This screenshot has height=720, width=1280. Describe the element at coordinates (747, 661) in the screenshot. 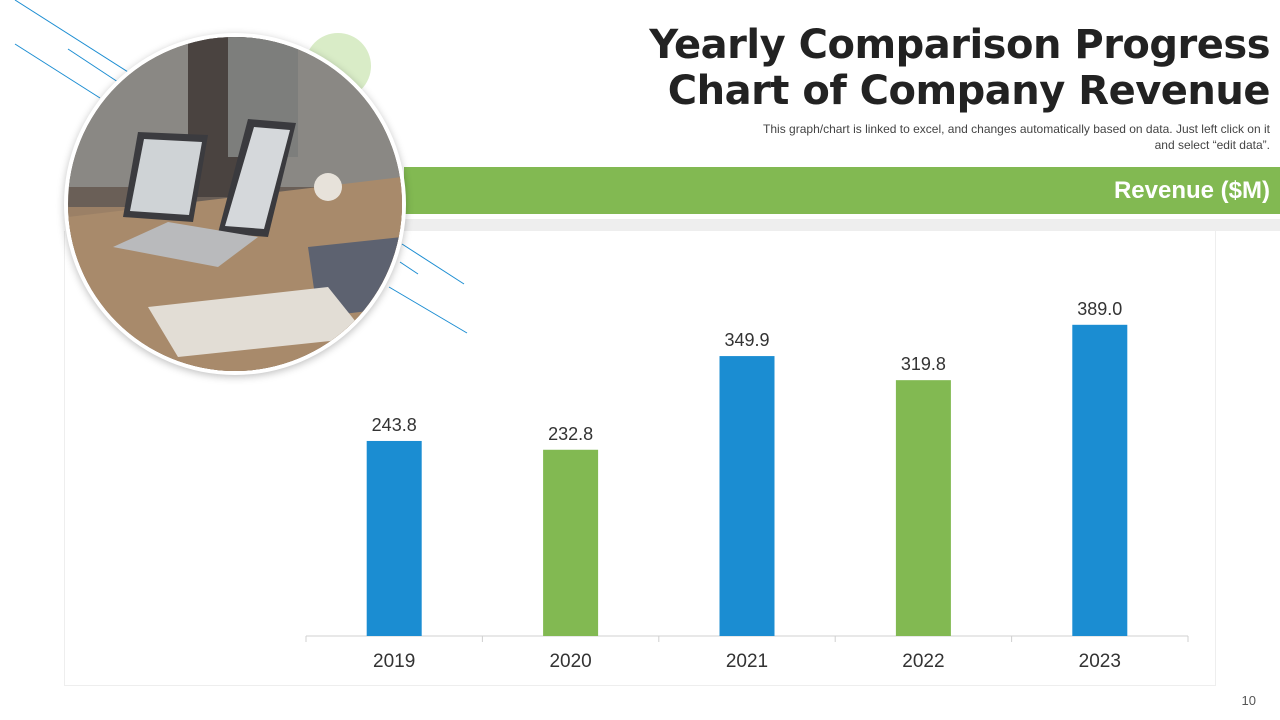

I see `x-tick-label-2021: 2021` at that location.